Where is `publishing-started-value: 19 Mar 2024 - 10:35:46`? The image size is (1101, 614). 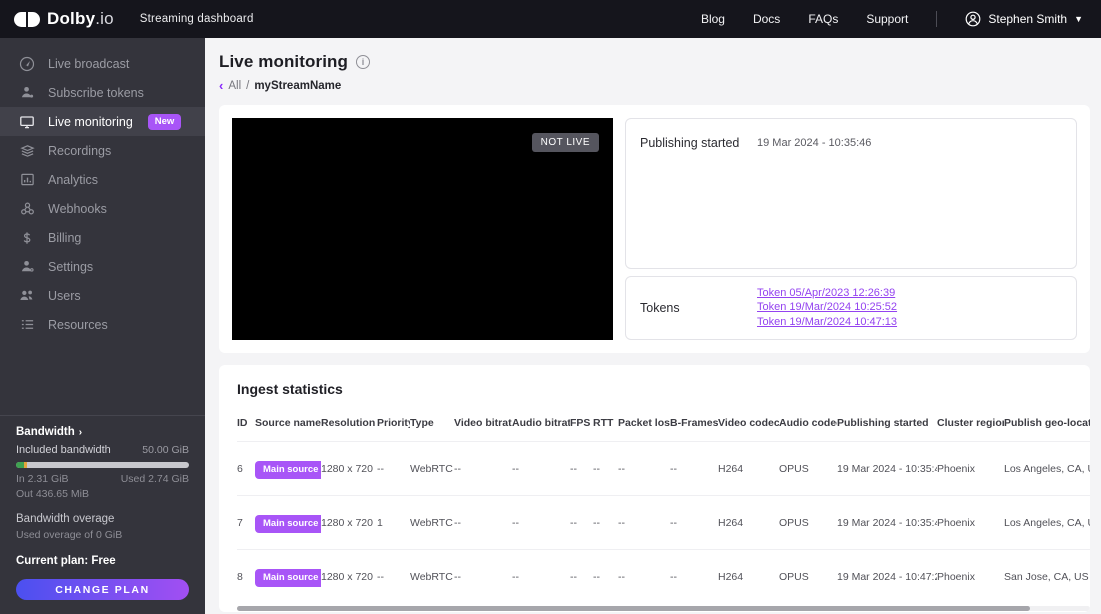 publishing-started-value: 19 Mar 2024 - 10:35:46 is located at coordinates (814, 143).